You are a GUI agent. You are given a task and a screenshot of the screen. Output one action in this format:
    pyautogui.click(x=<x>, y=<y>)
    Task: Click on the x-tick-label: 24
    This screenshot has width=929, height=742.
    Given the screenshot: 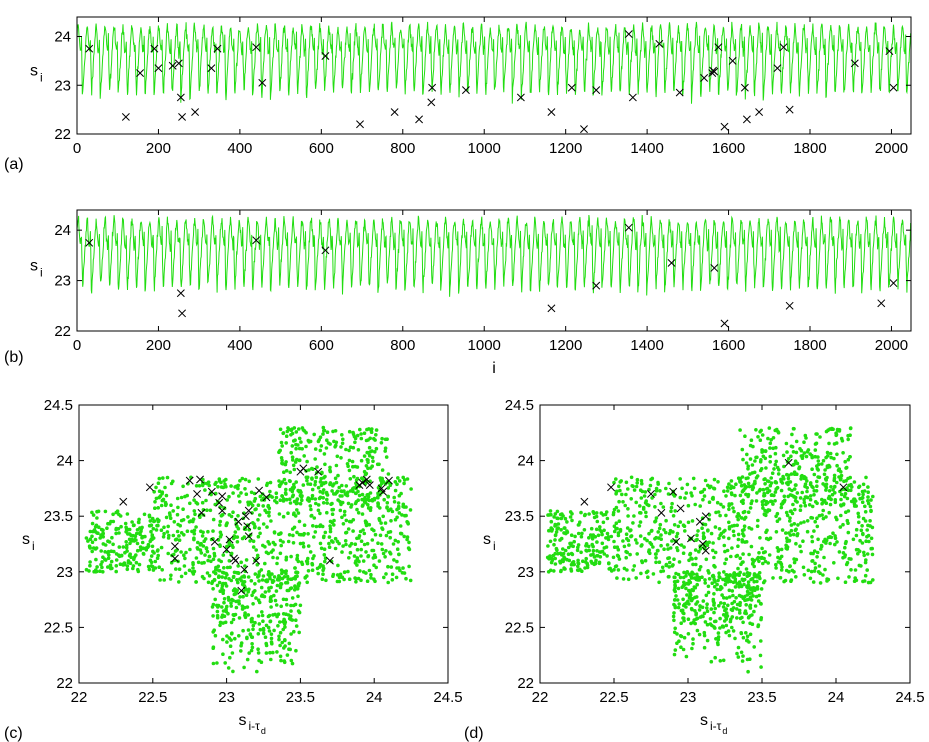 What is the action you would take?
    pyautogui.click(x=374, y=697)
    